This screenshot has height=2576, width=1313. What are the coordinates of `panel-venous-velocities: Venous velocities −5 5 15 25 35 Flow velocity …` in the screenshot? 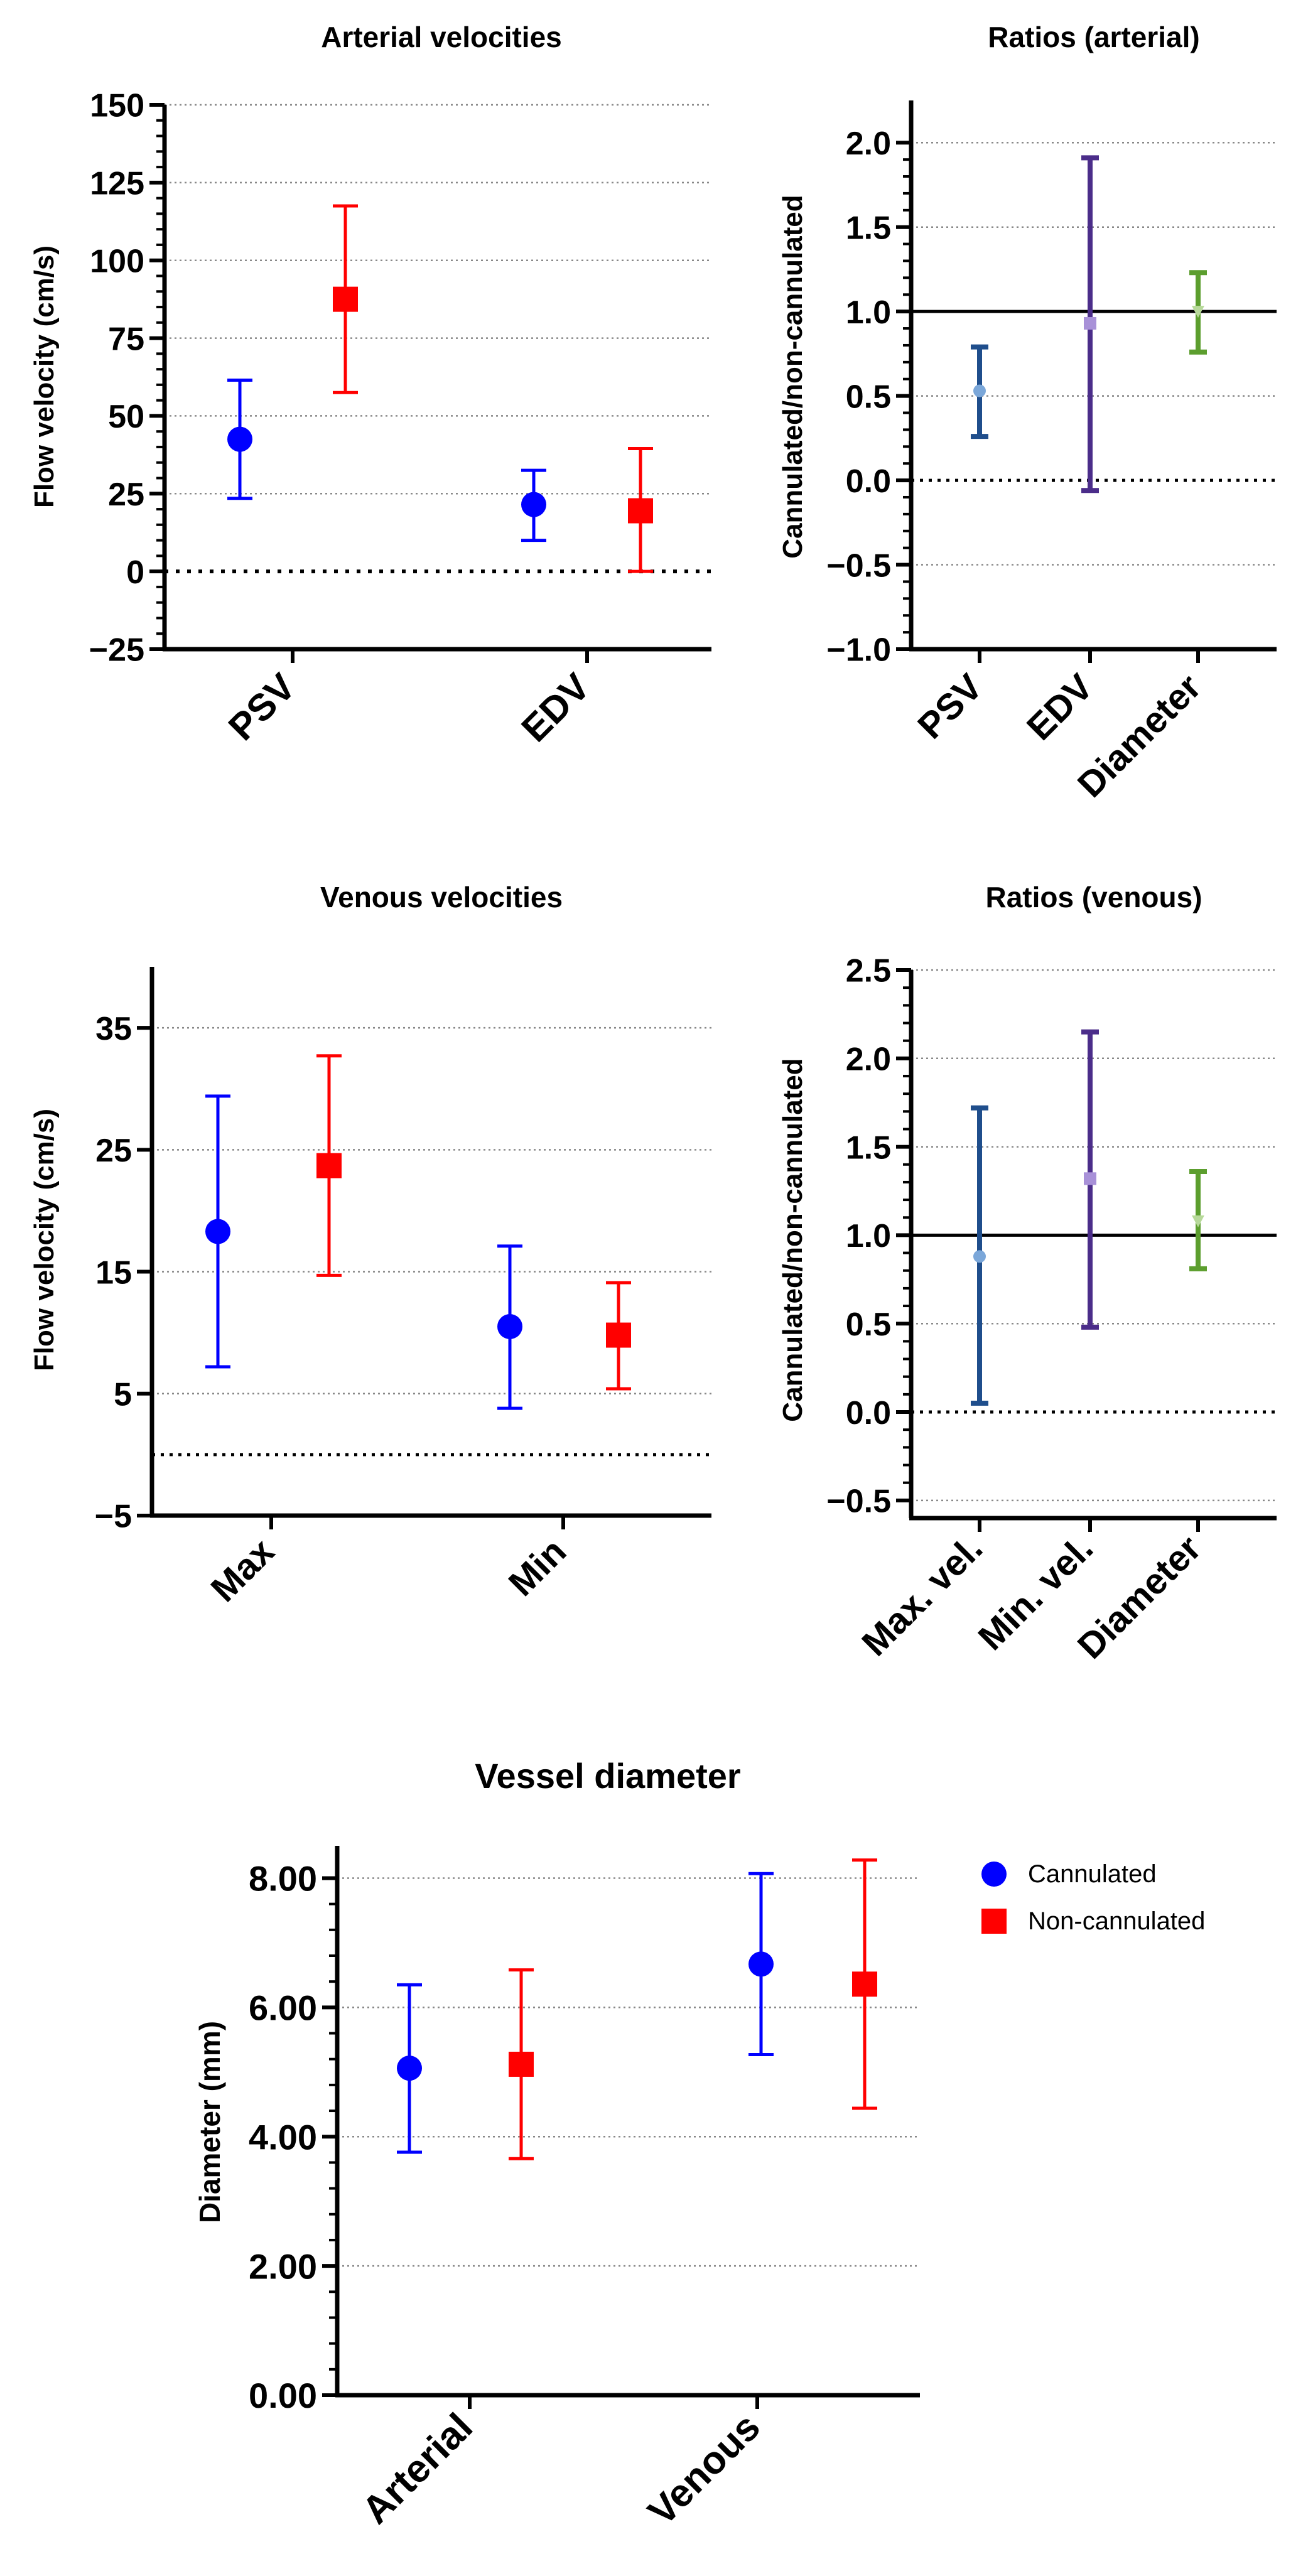 It's located at (370, 1245).